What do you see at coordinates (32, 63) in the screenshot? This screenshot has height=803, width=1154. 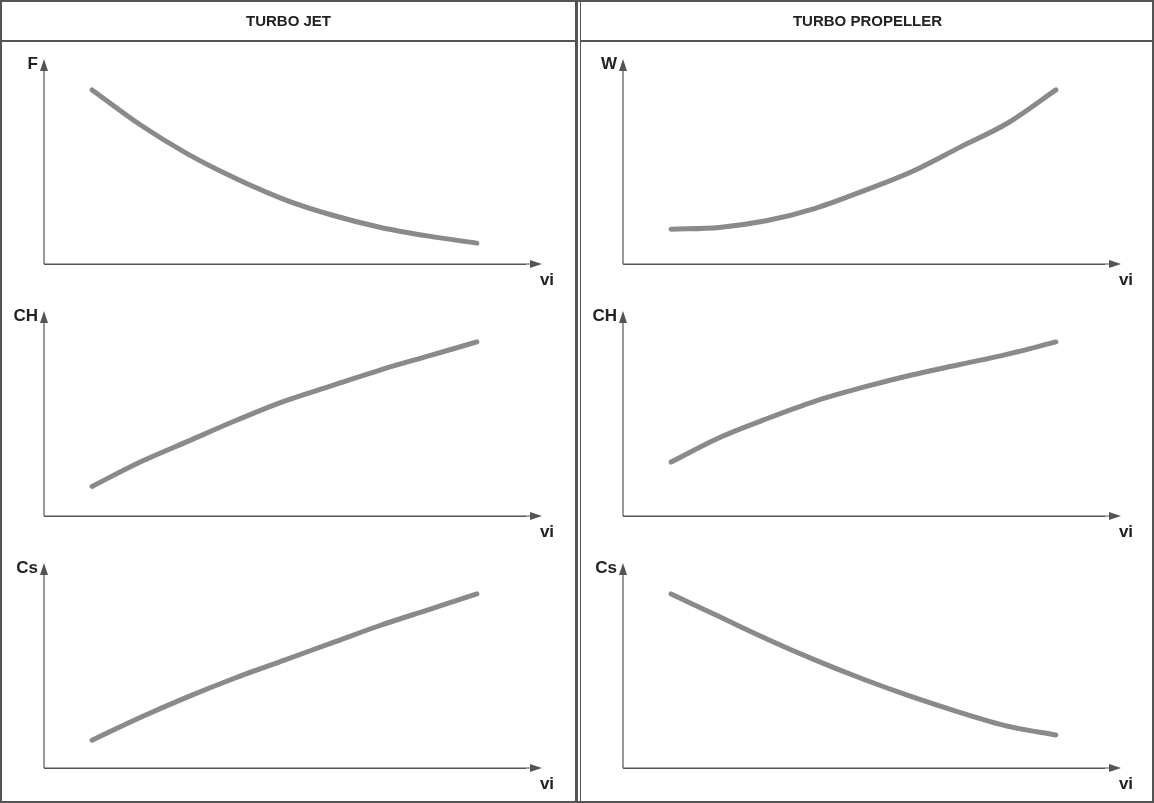 I see `y-axis-title: F` at bounding box center [32, 63].